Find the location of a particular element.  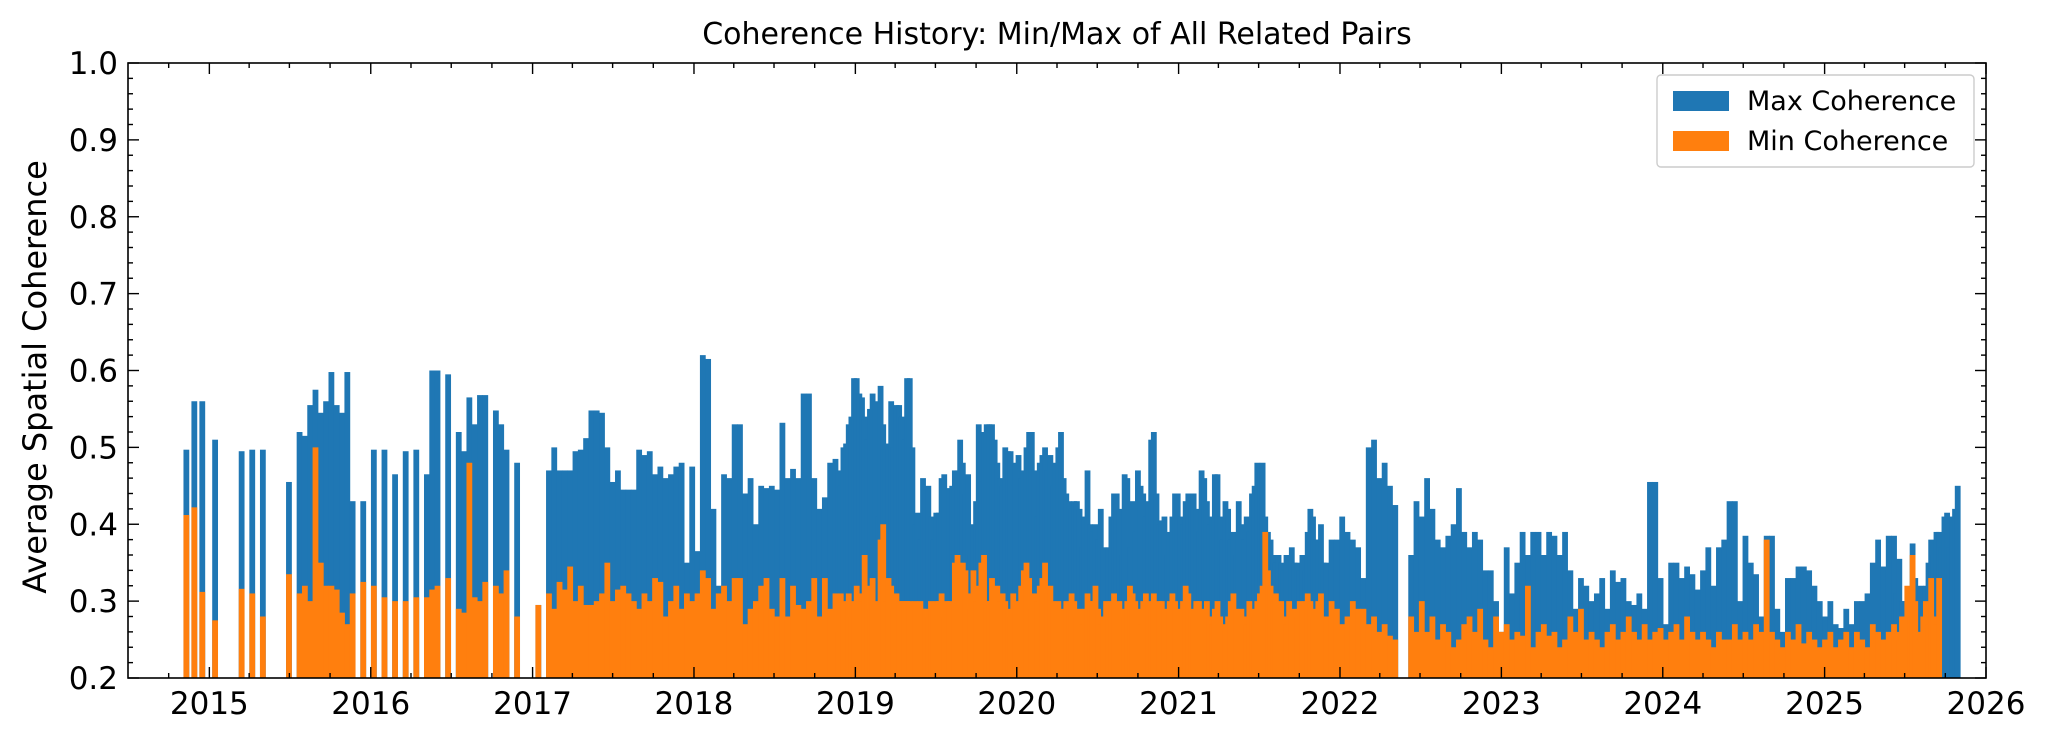

legend-label: Max Coherence is located at coordinates (1851, 101).